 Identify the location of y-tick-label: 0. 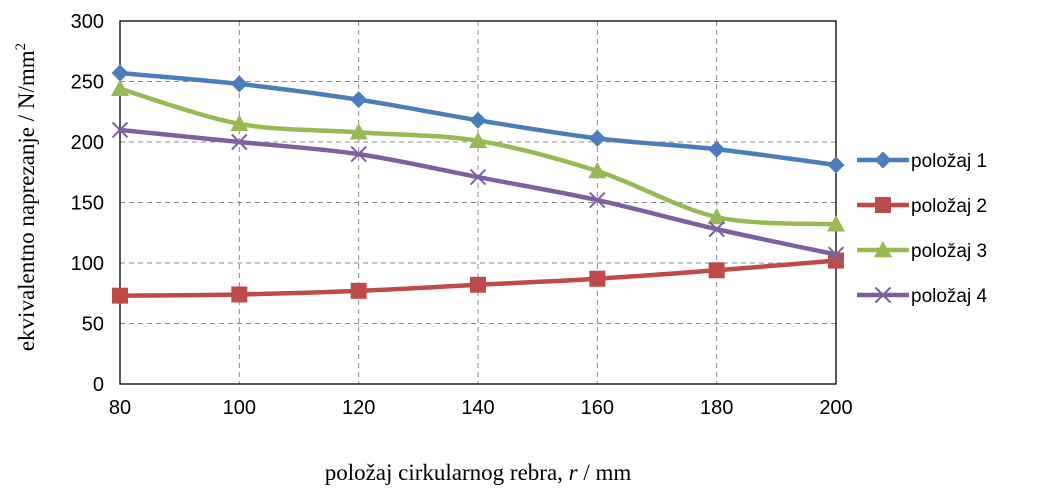
(98, 385).